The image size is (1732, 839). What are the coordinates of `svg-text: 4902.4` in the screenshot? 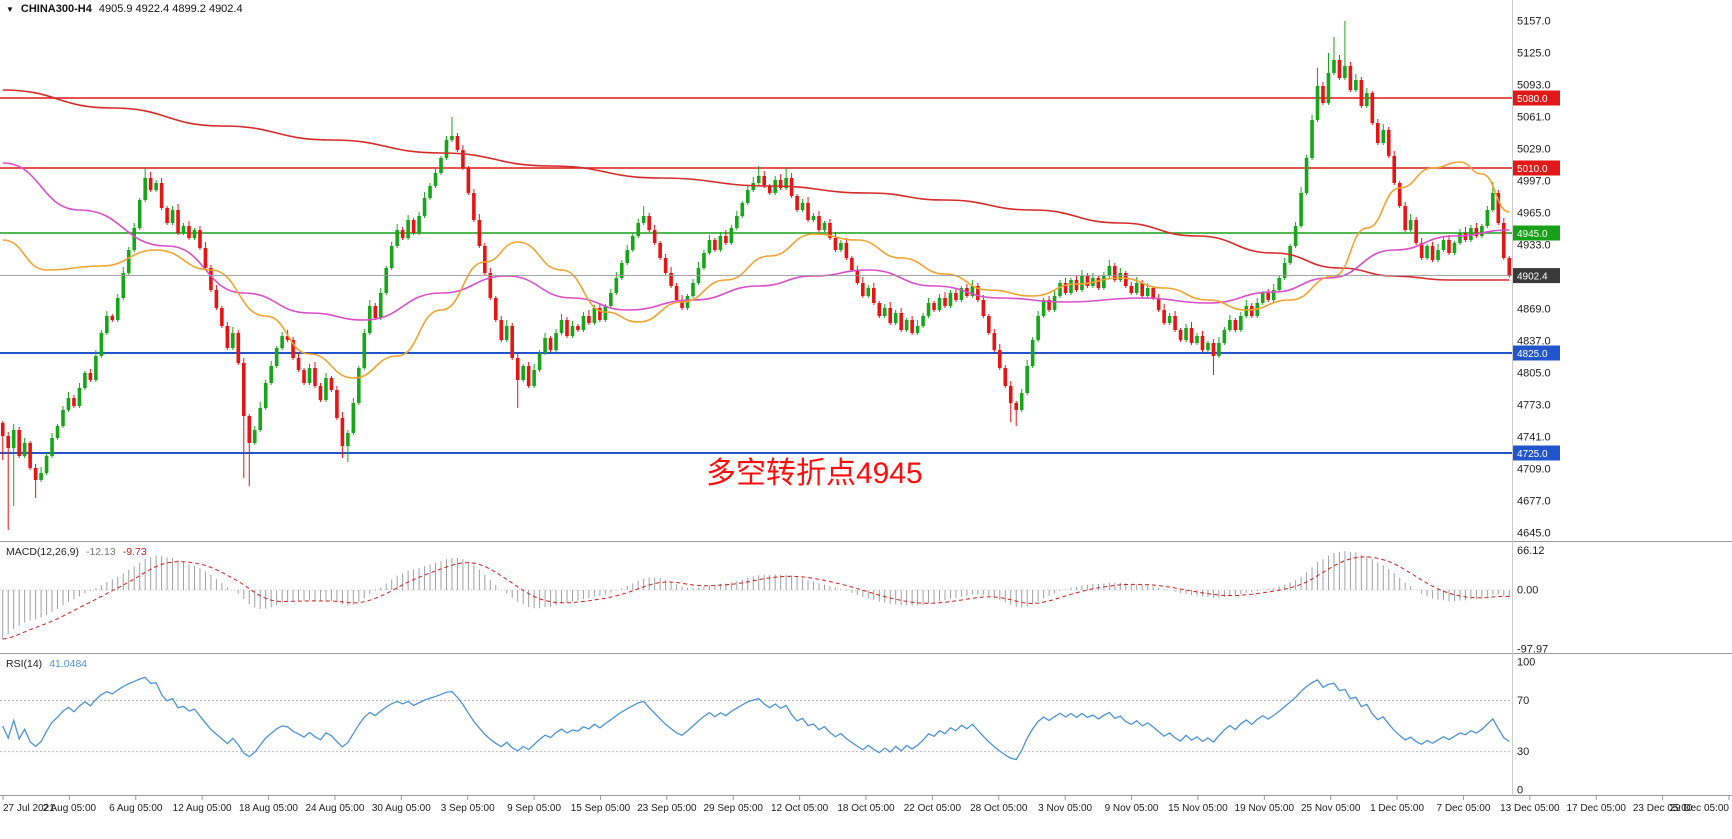 It's located at (1532, 276).